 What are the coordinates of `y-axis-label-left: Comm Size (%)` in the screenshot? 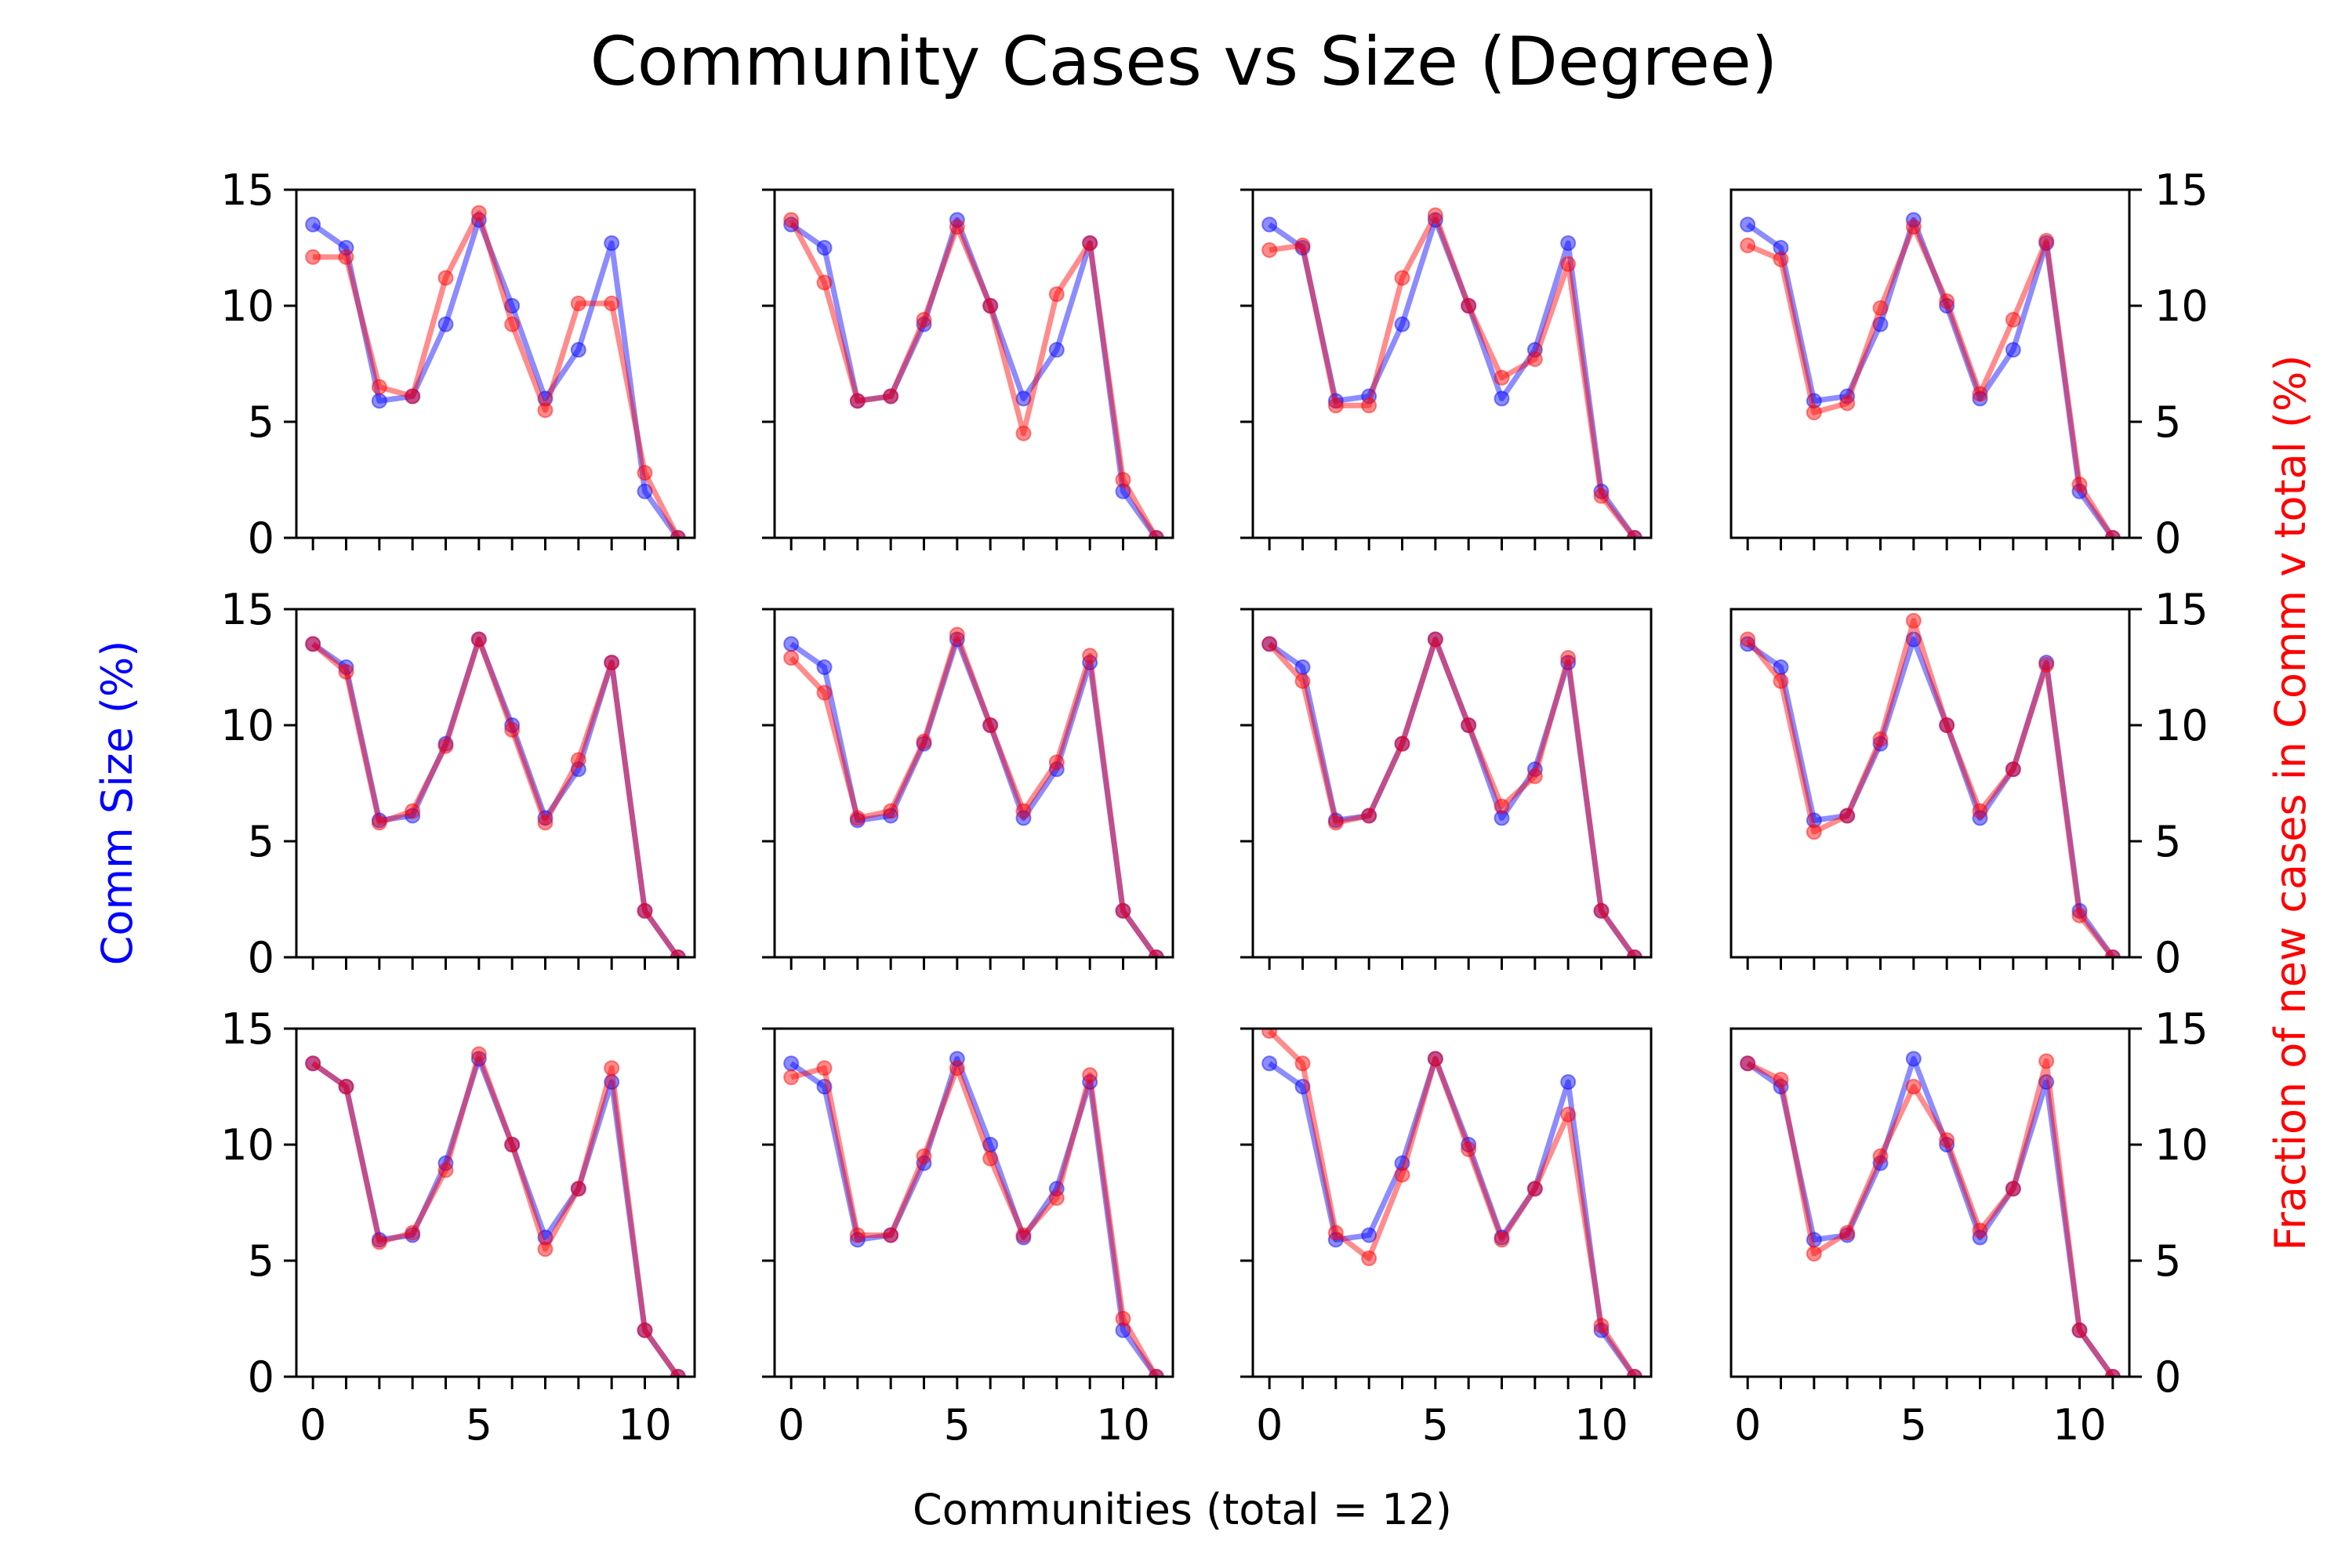 It's located at (117, 803).